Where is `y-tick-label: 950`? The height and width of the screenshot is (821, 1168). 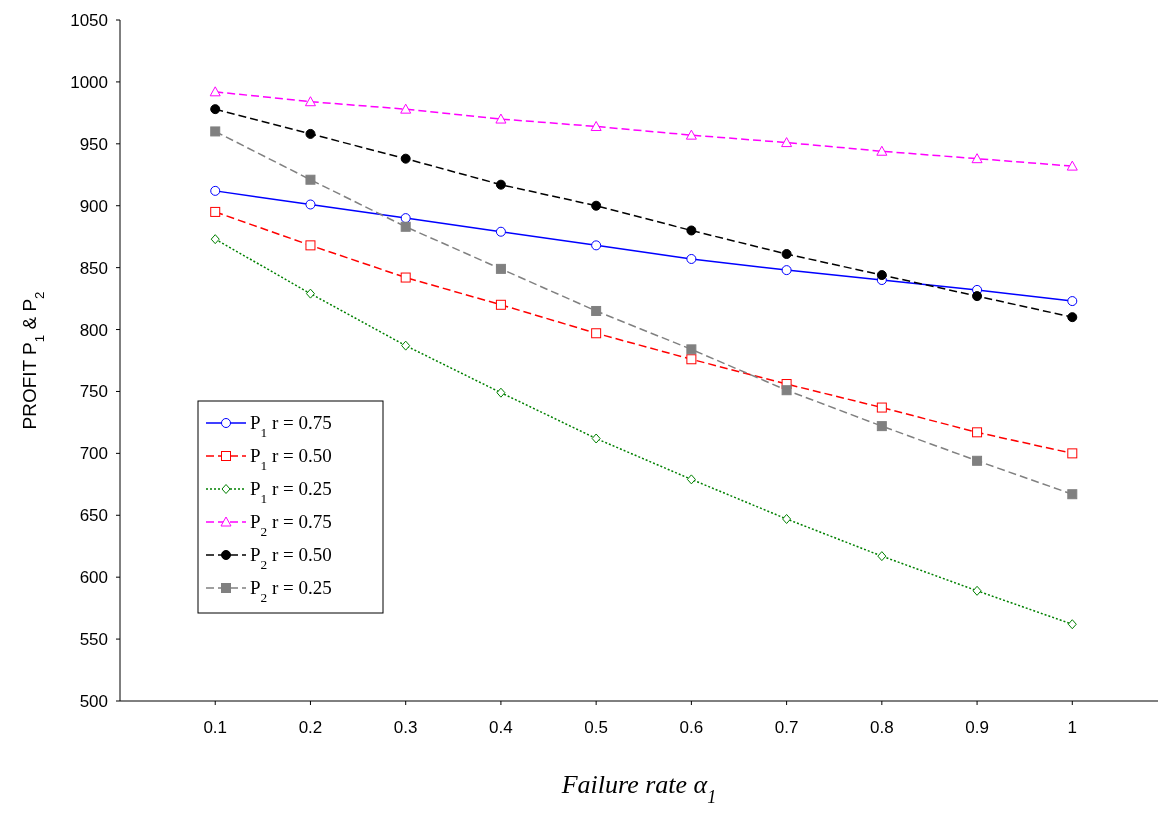
y-tick-label: 950 is located at coordinates (93, 144).